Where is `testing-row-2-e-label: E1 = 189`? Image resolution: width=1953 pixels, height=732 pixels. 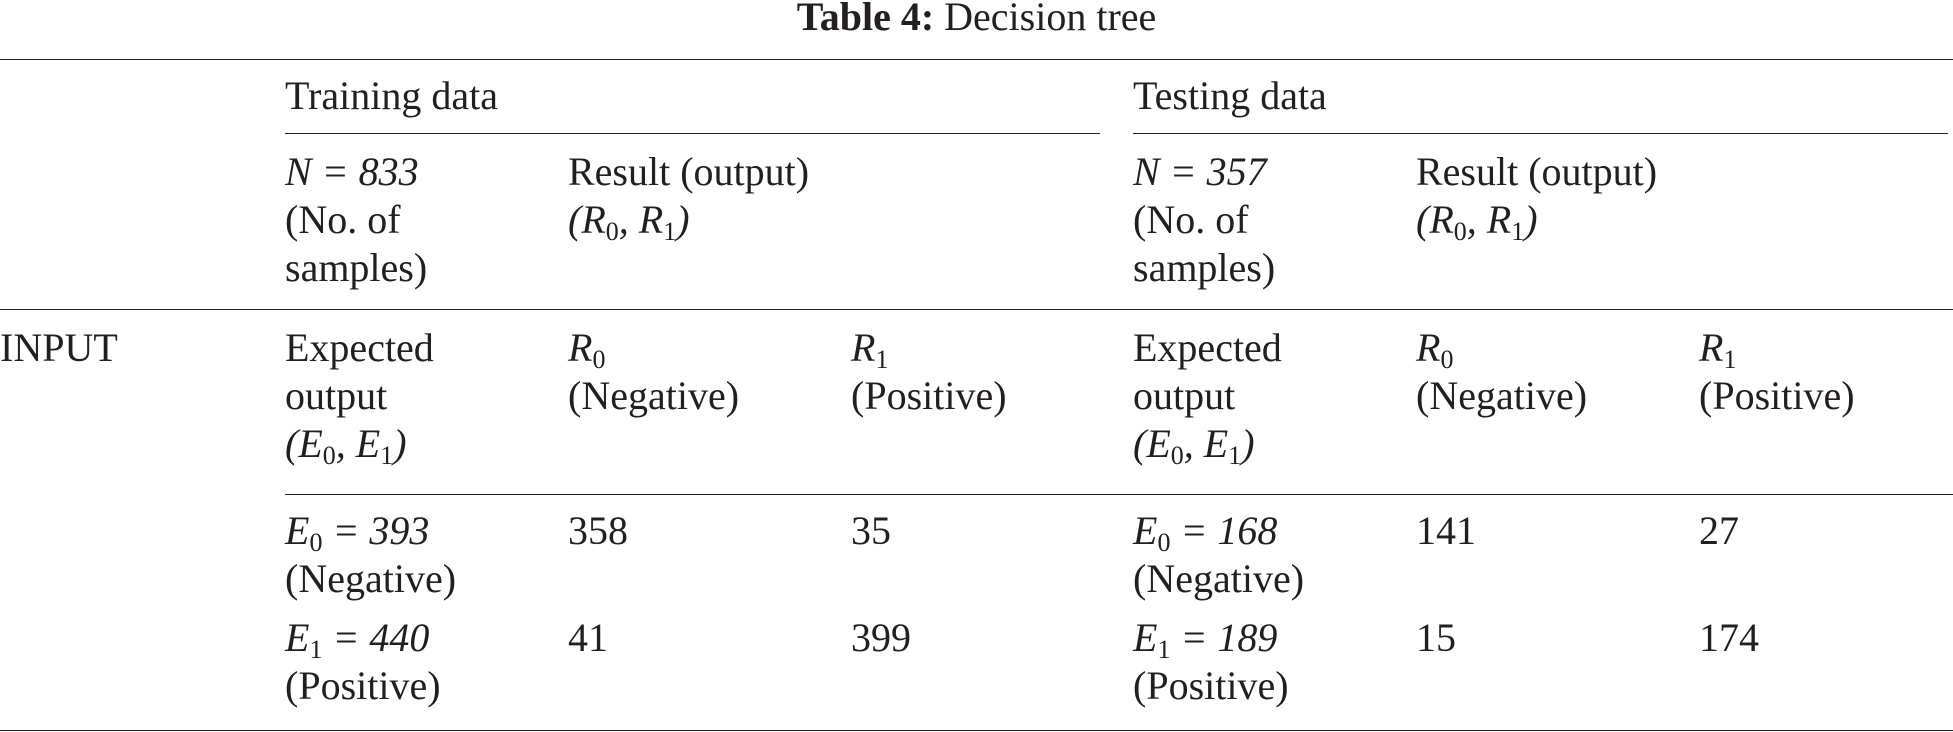
testing-row-2-e-label: E1 = 189 is located at coordinates (1205, 639).